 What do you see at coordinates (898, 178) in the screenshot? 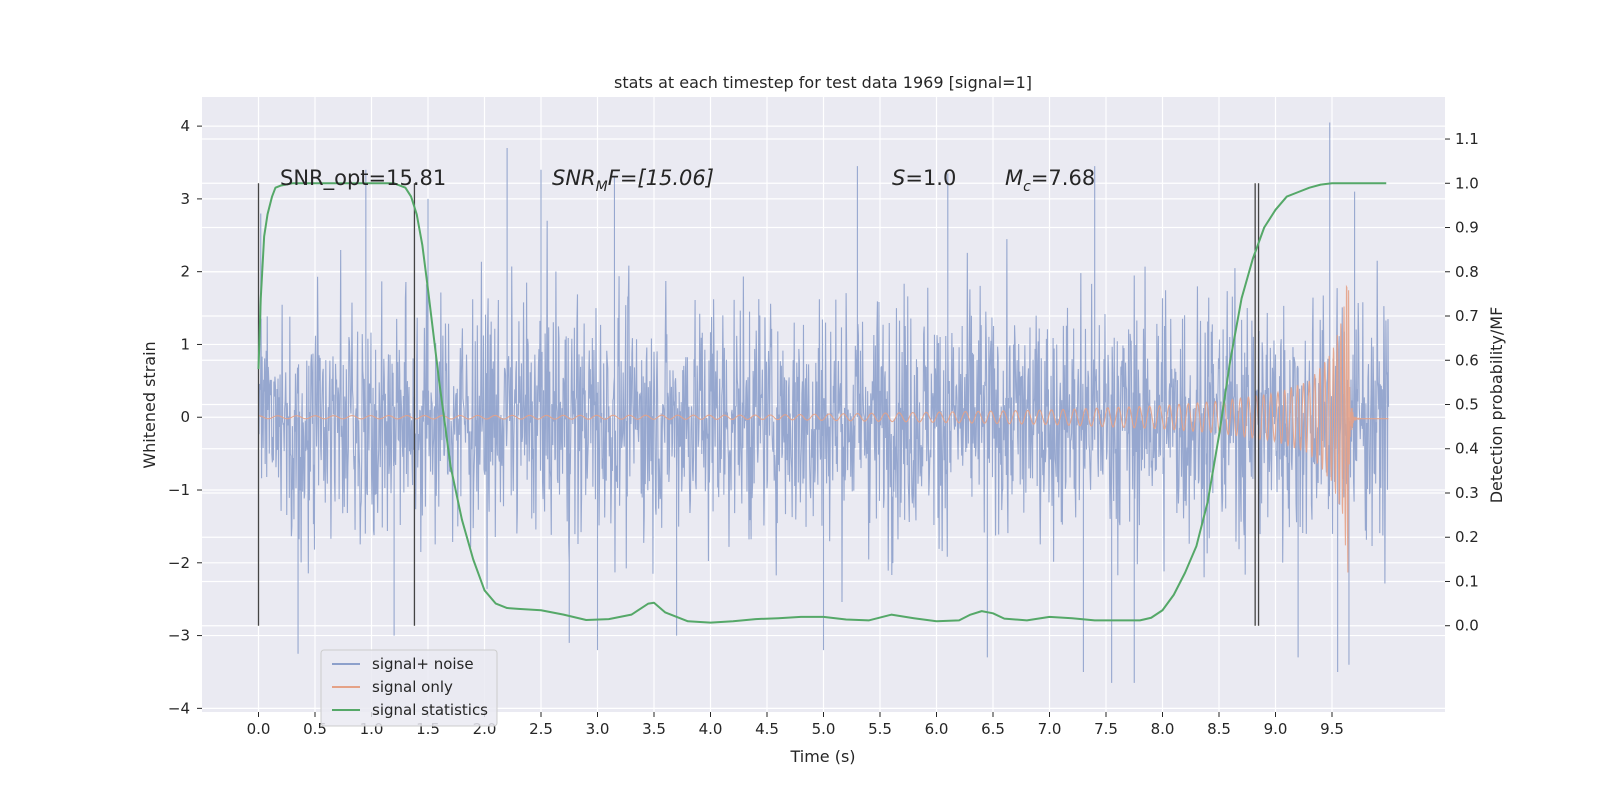
I see `annotation-s-var: S` at bounding box center [898, 178].